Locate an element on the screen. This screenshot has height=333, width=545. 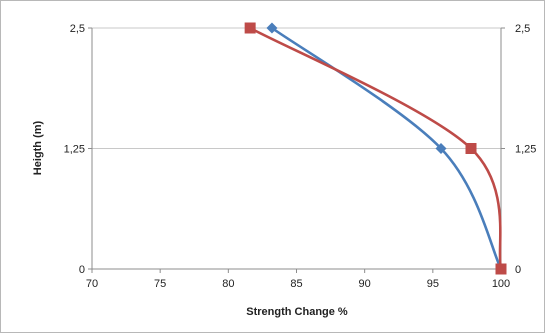
y-tick-label: 2,5 is located at coordinates (77, 29).